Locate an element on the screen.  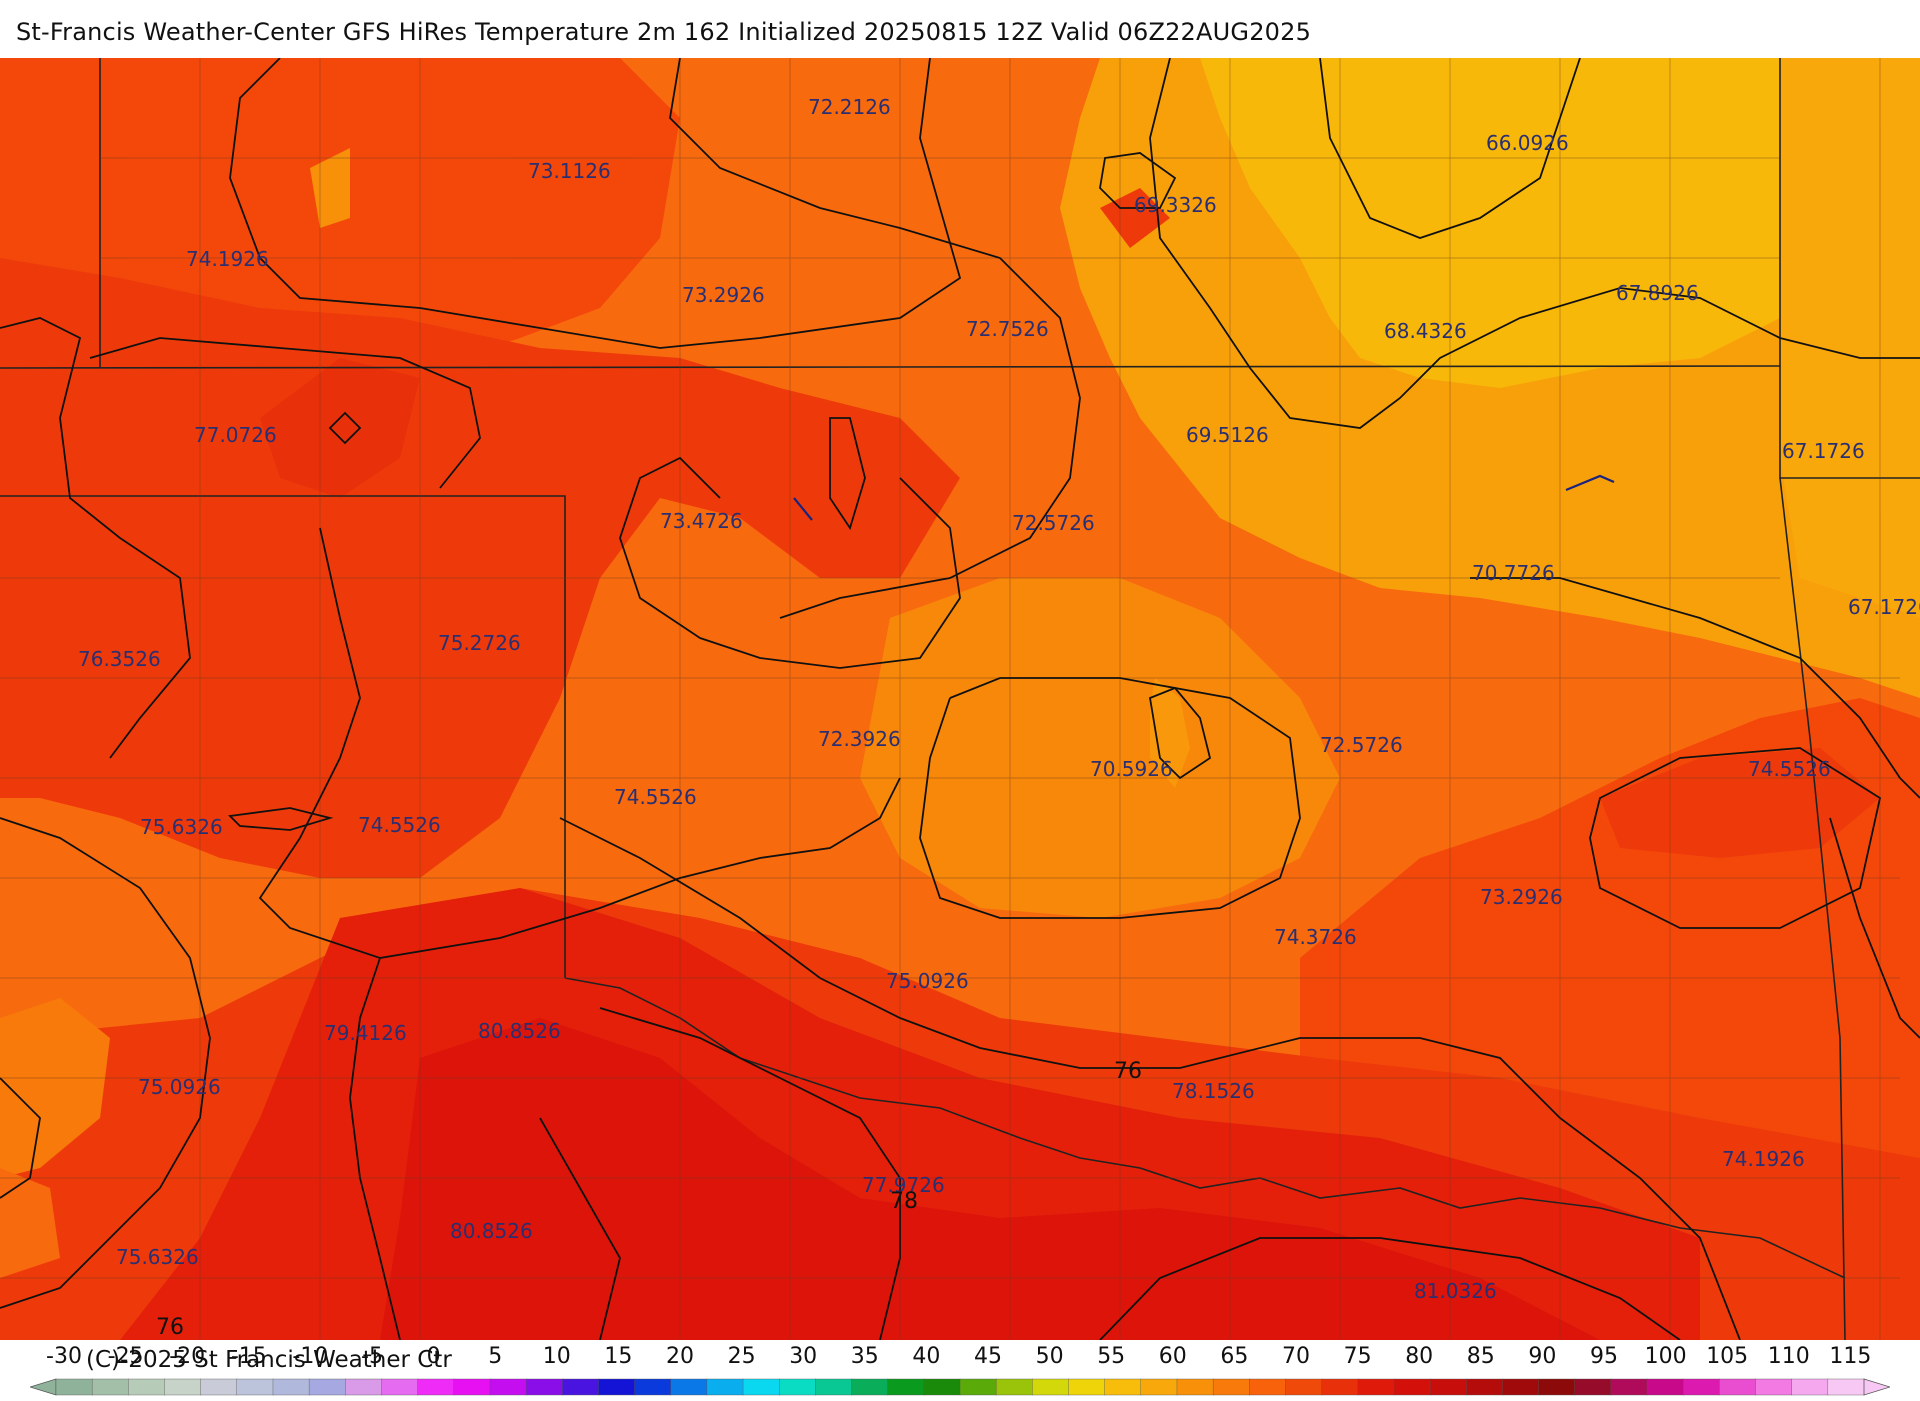
copyright-text: (C)-2025 St Francis Weather Ctr is located at coordinates (269, 1360).